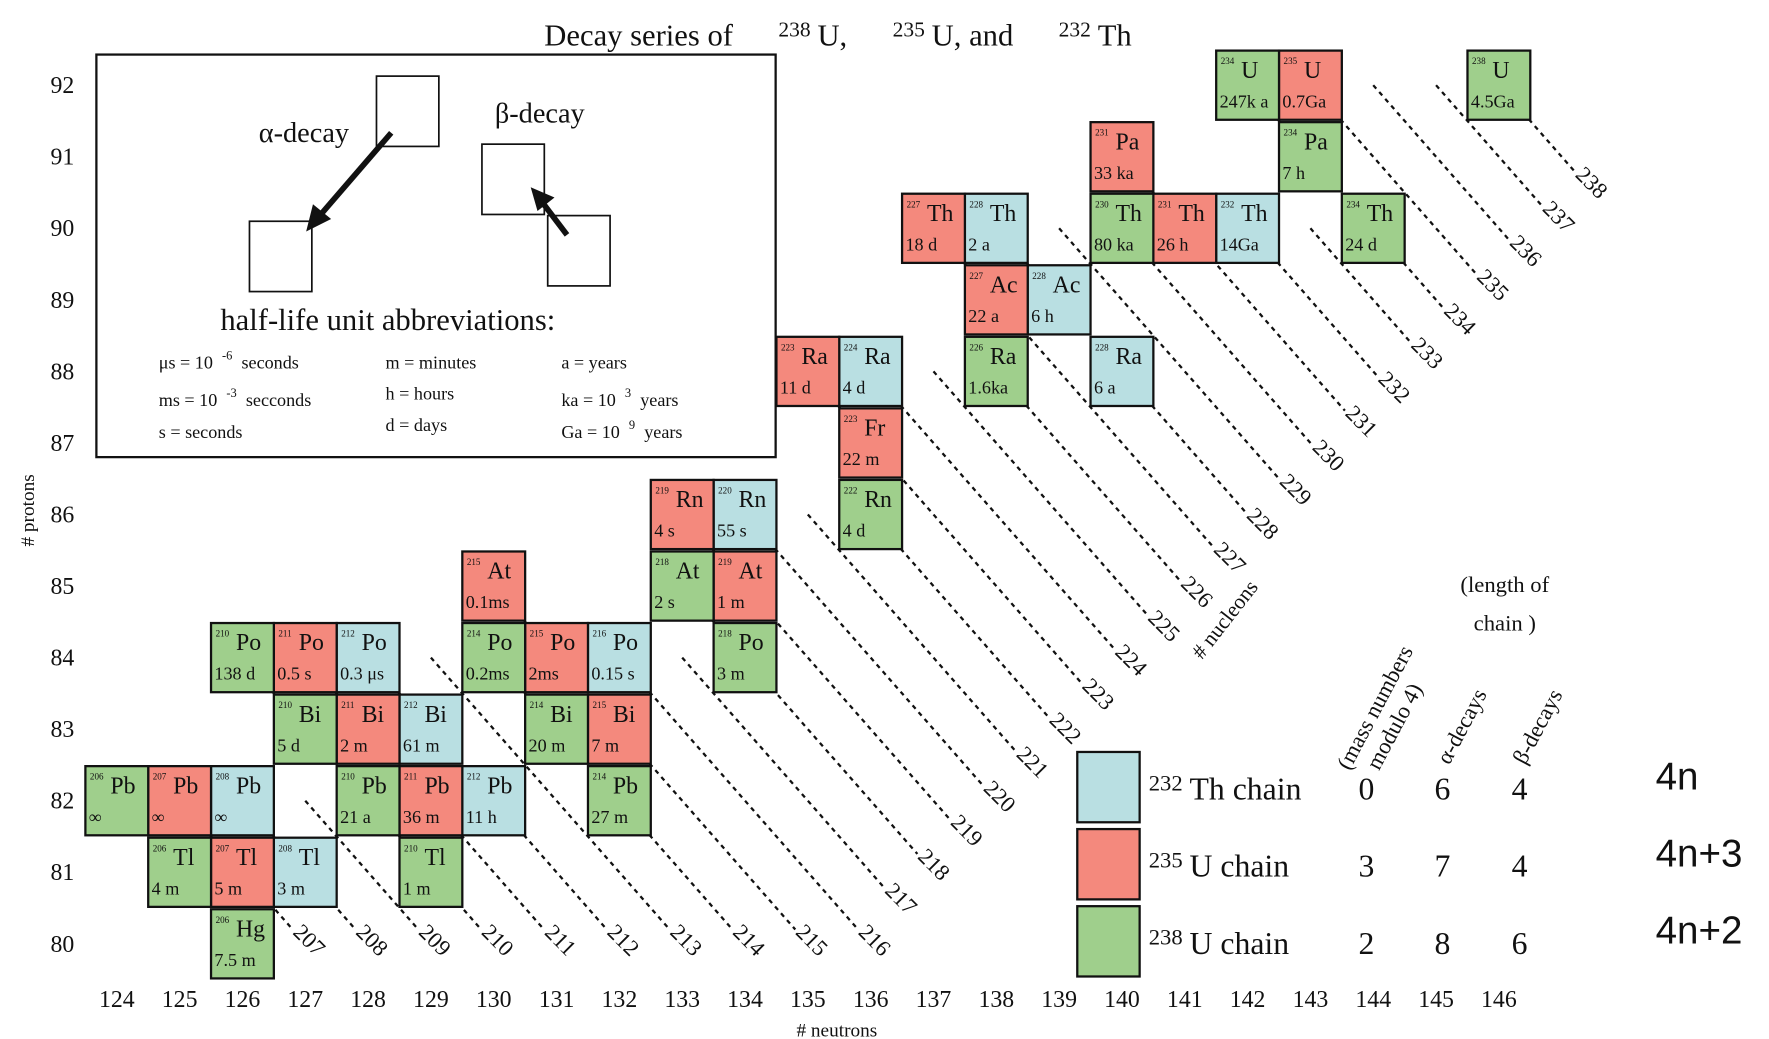 This screenshot has height=1039, width=1769. Describe the element at coordinates (305, 872) in the screenshot. I see `nuclide: 208 Tl 3 m` at that location.